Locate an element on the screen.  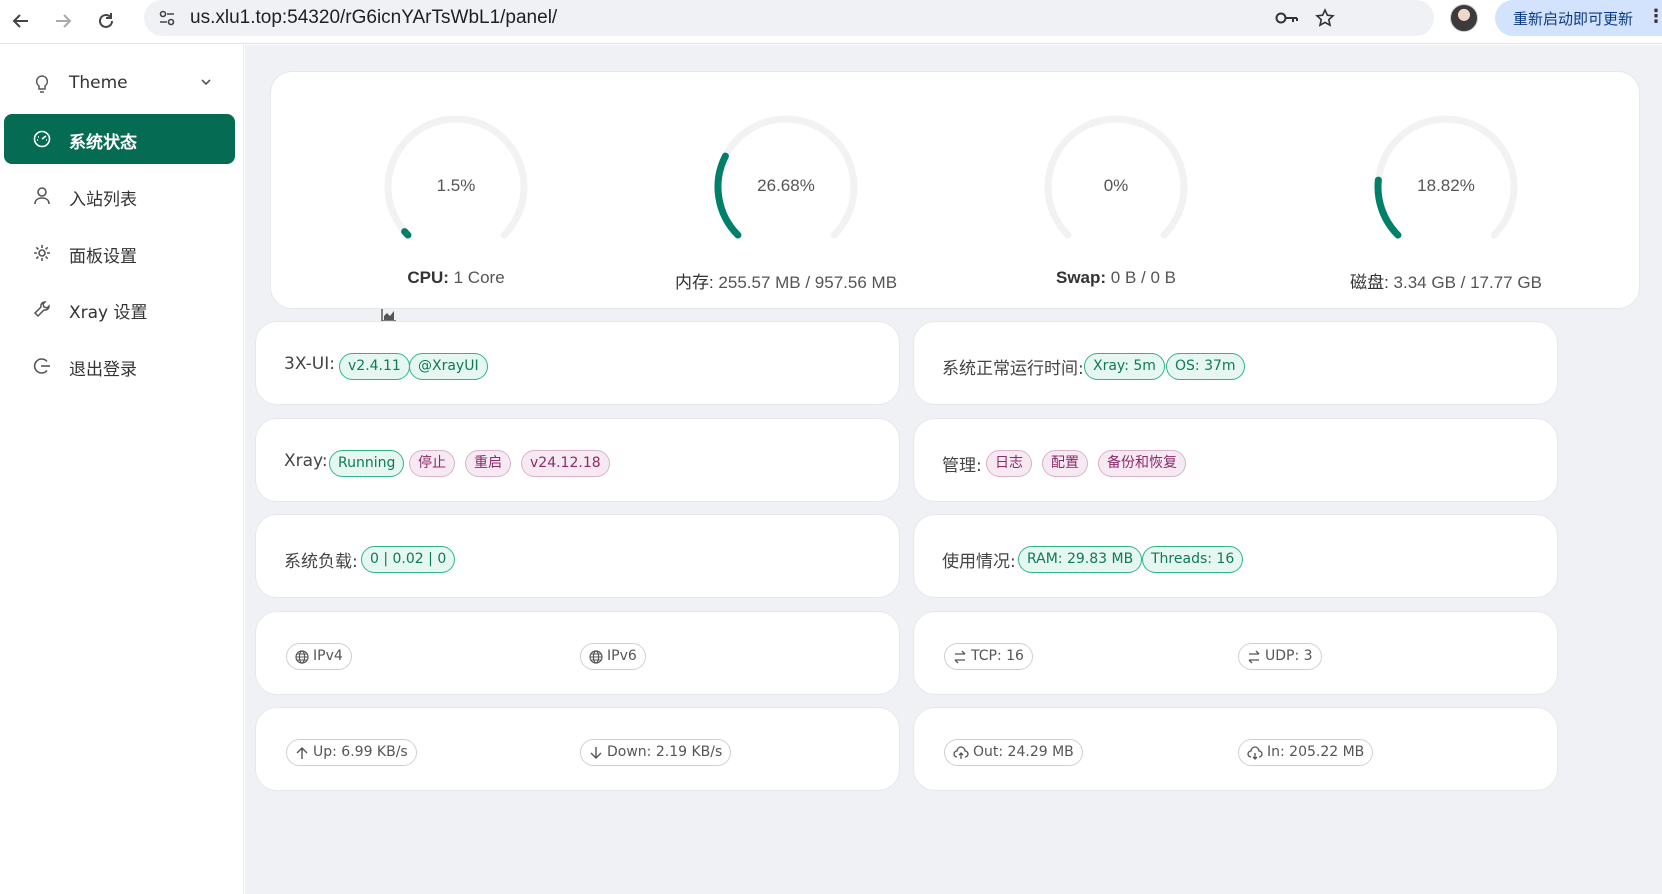
ipv4-button: IPv4 is located at coordinates (319, 656).